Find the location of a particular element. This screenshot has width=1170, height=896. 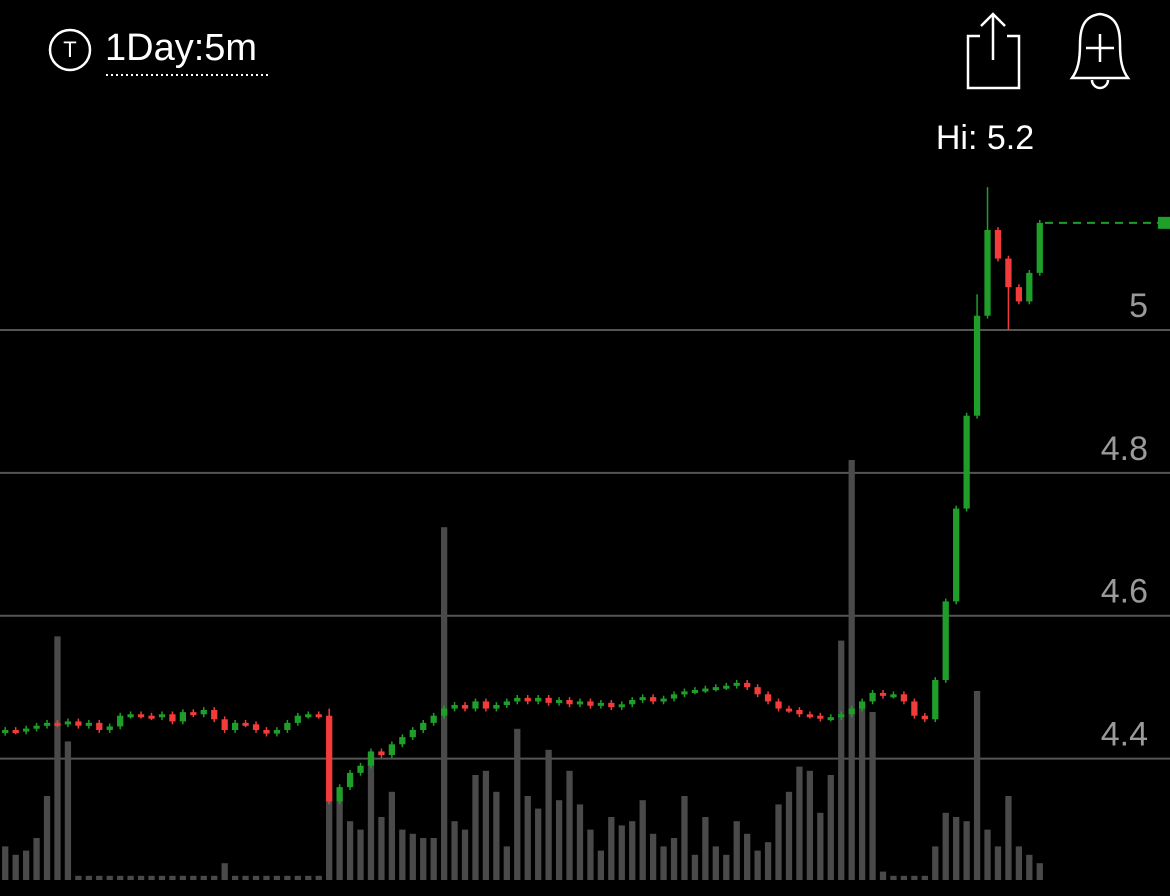

interval-label: 1Day:5m is located at coordinates (181, 48).